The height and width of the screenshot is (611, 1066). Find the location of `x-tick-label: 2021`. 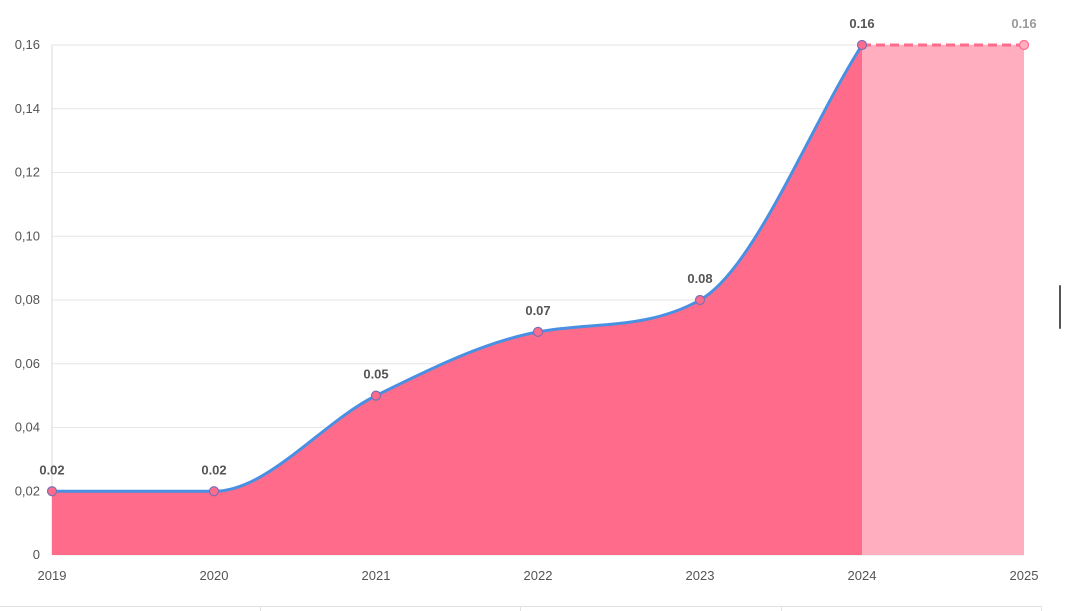

x-tick-label: 2021 is located at coordinates (376, 575).